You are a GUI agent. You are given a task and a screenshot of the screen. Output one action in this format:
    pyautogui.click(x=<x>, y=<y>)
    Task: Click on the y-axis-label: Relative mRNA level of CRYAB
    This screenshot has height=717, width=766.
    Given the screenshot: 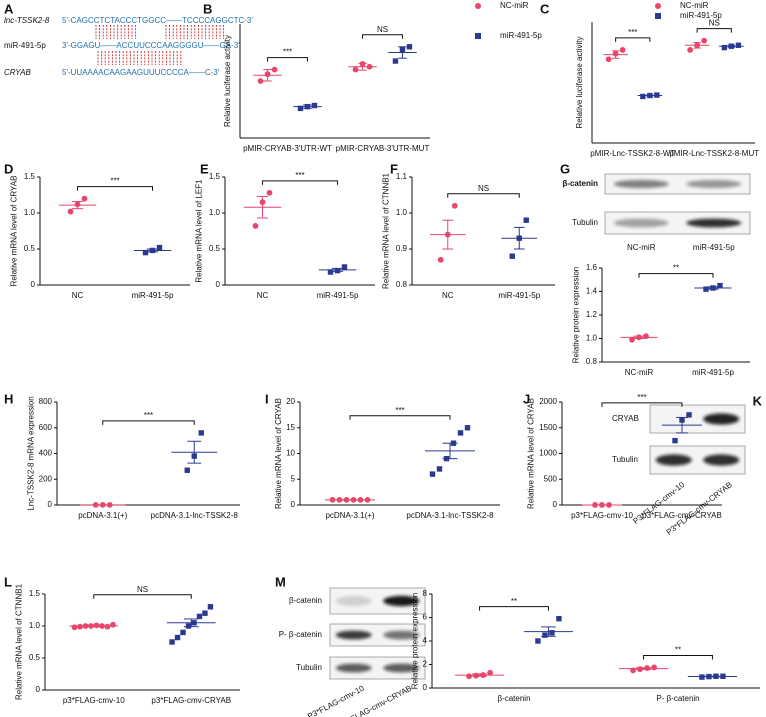 What is the action you would take?
    pyautogui.click(x=278, y=453)
    